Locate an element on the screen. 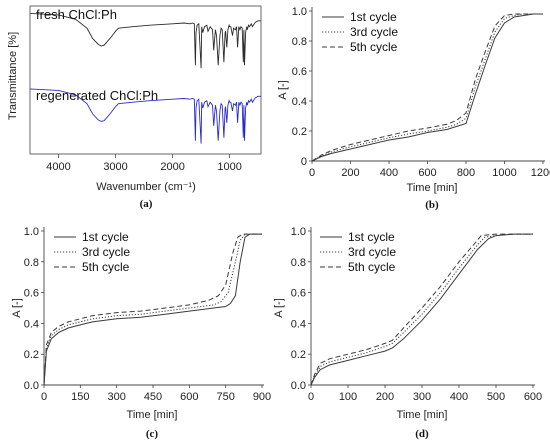 The image size is (550, 445). panel-b-x-tick-label-2: 400 is located at coordinates (389, 173).